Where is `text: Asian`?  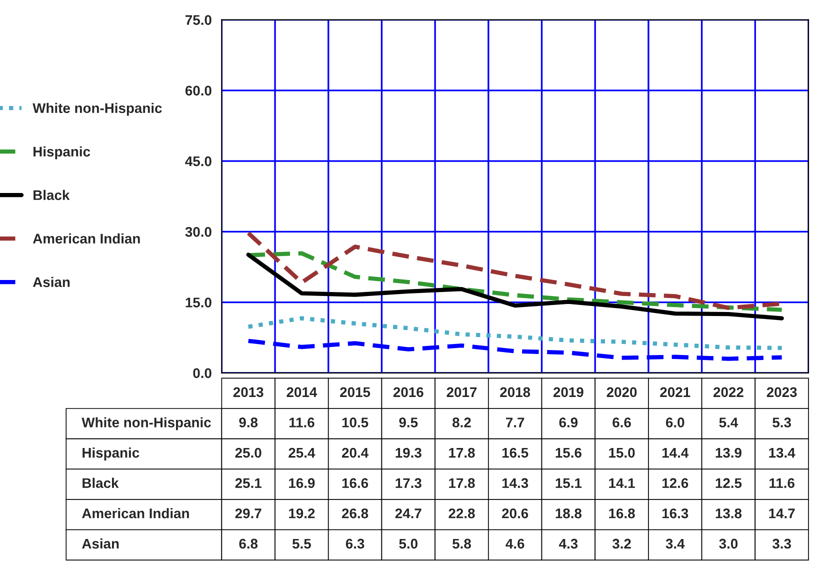 text: Asian is located at coordinates (100, 543).